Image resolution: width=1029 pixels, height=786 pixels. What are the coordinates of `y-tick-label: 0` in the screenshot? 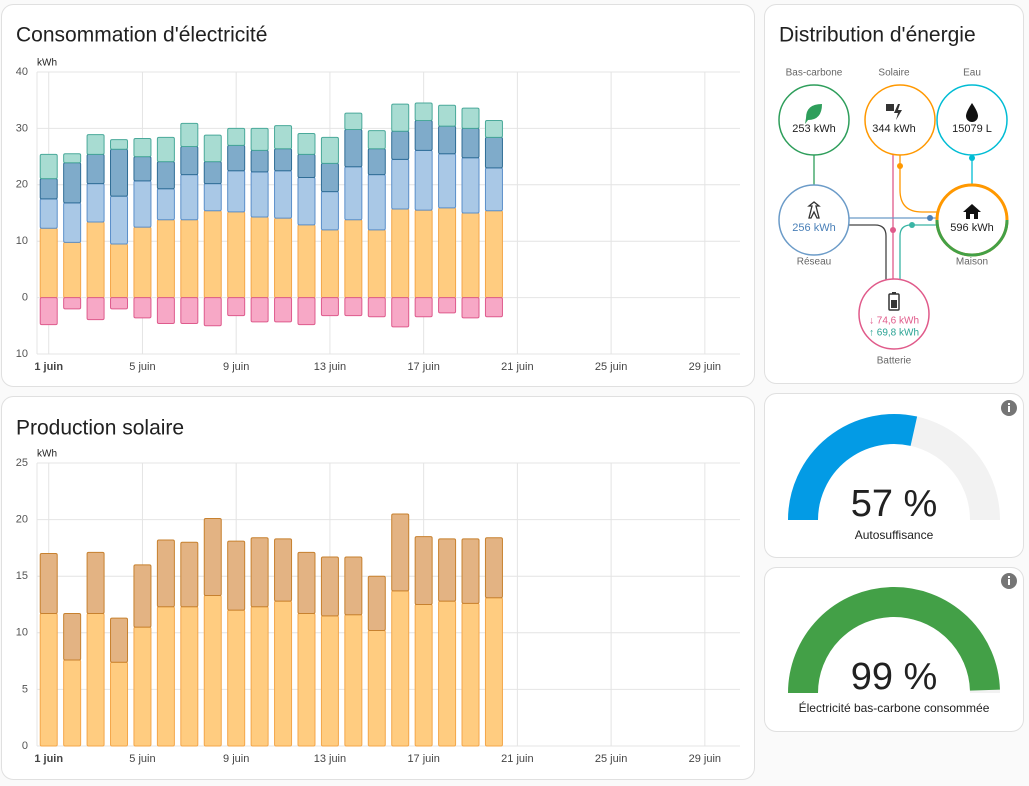 It's located at (25, 746).